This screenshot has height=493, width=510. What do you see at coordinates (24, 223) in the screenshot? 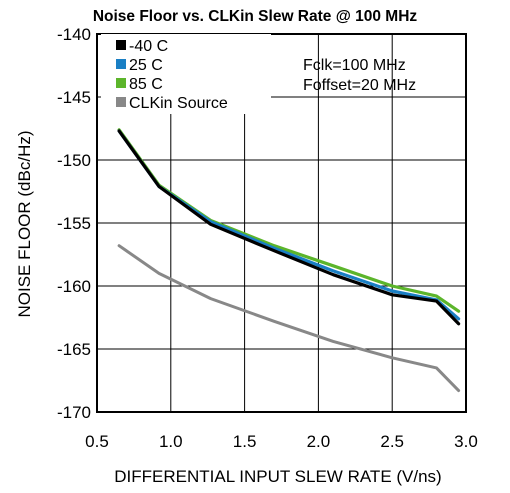
I see `y-axis-label: NOISE FLOOR (dBc/Hz)` at bounding box center [24, 223].